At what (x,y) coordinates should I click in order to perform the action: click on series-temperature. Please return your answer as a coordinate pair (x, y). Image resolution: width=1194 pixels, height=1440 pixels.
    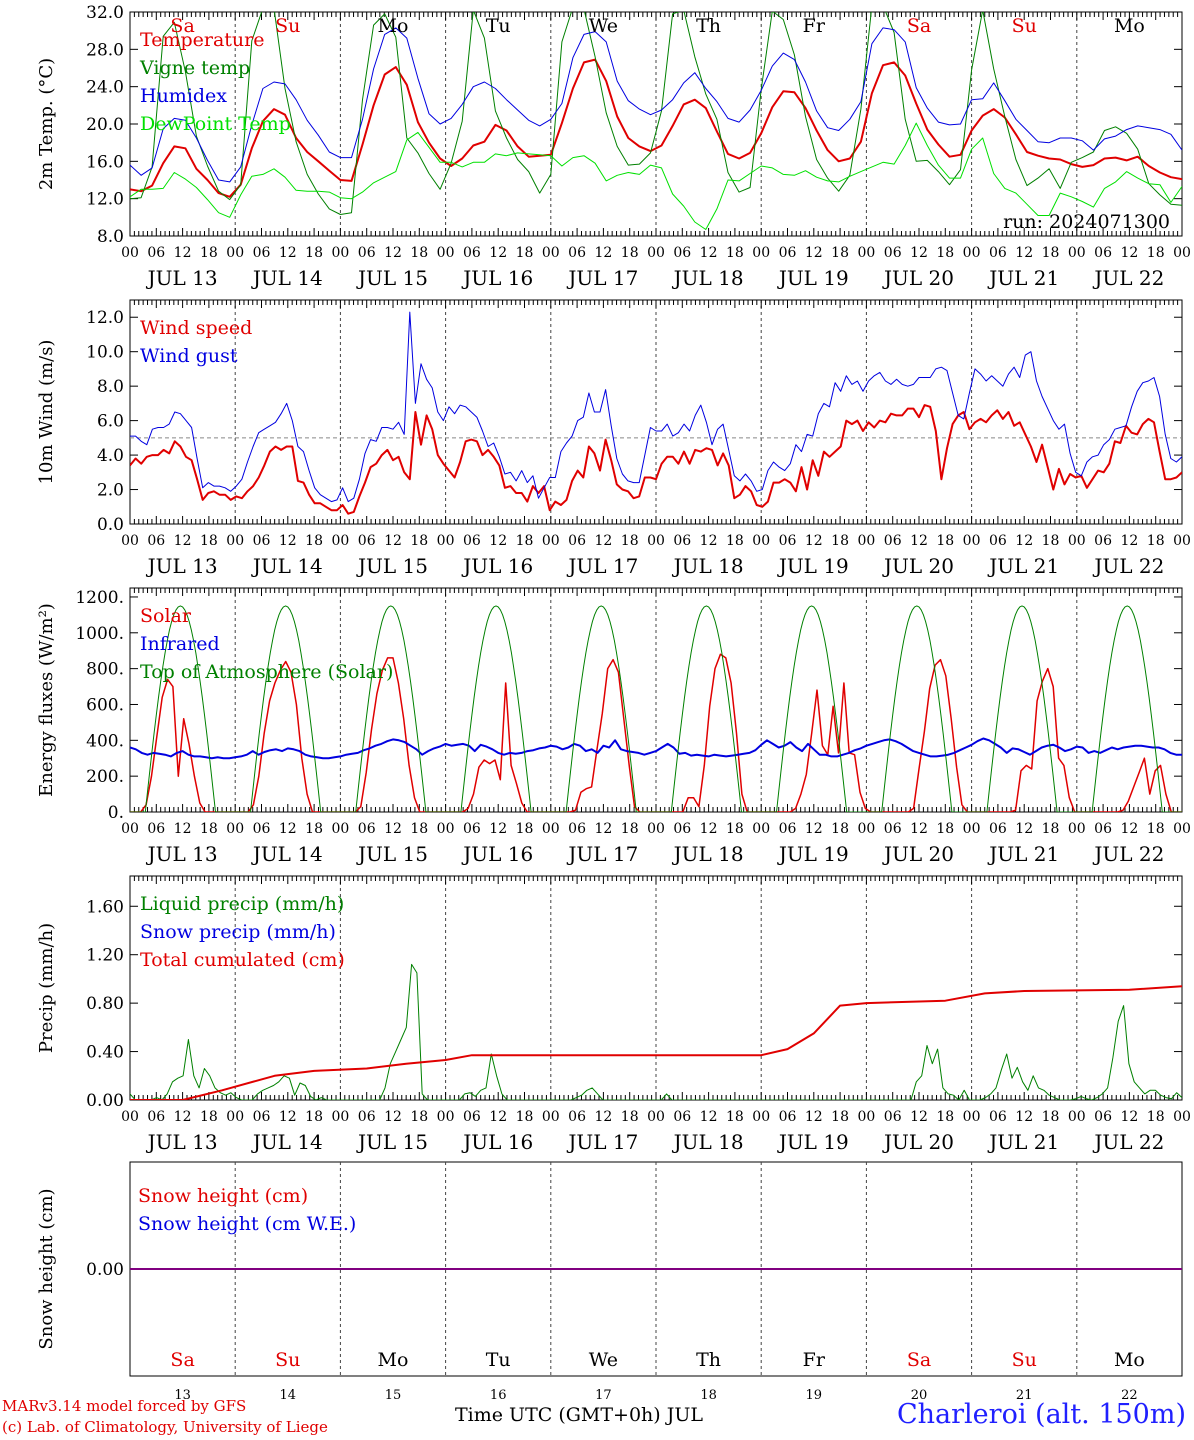
    Looking at the image, I should click on (656, 128).